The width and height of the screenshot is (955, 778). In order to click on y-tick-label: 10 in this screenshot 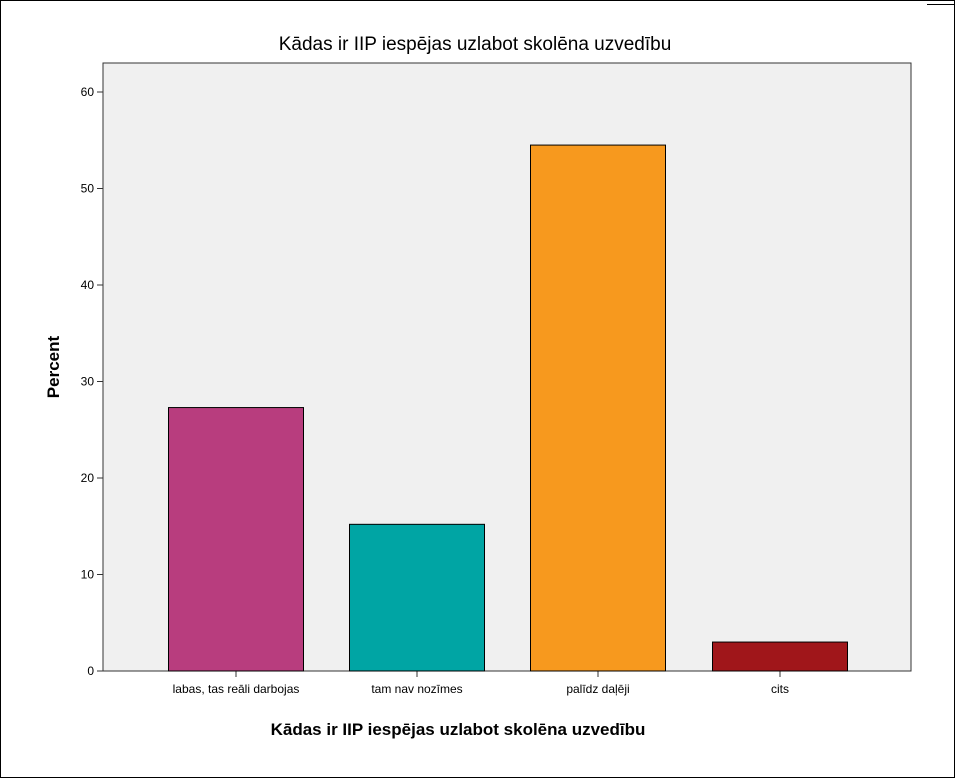, I will do `click(88, 575)`.